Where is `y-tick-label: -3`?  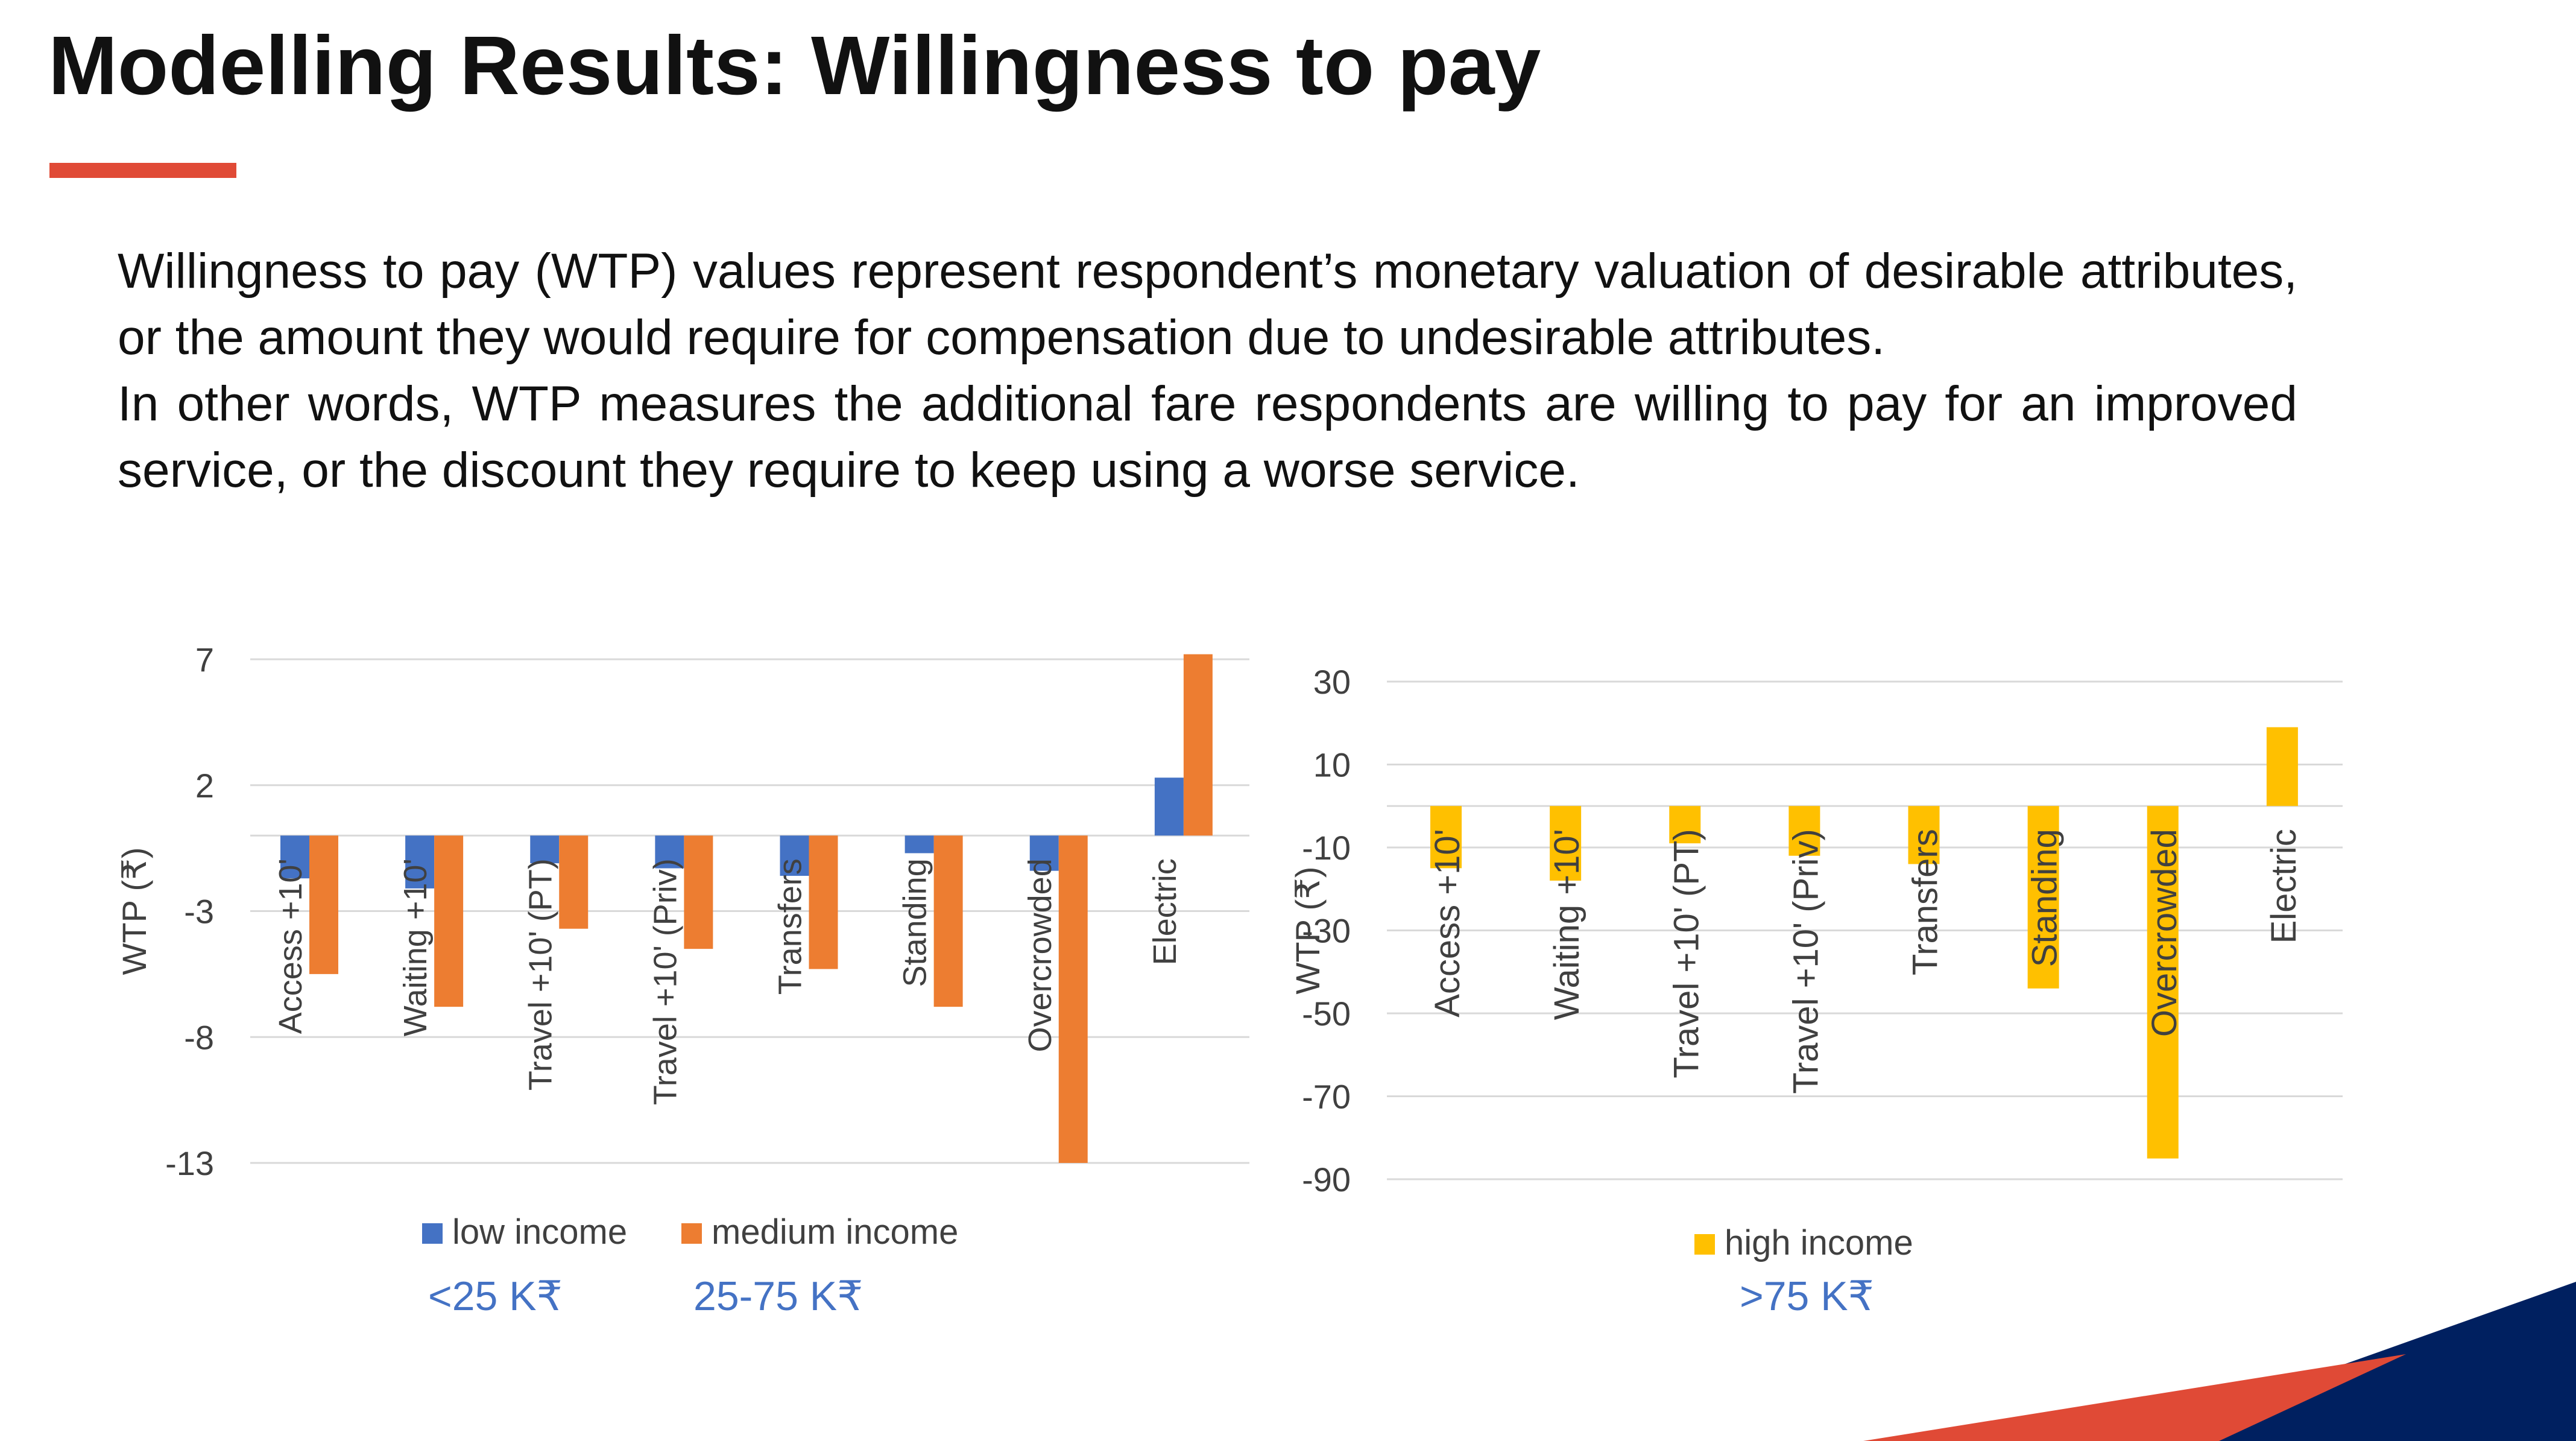 y-tick-label: -3 is located at coordinates (199, 912).